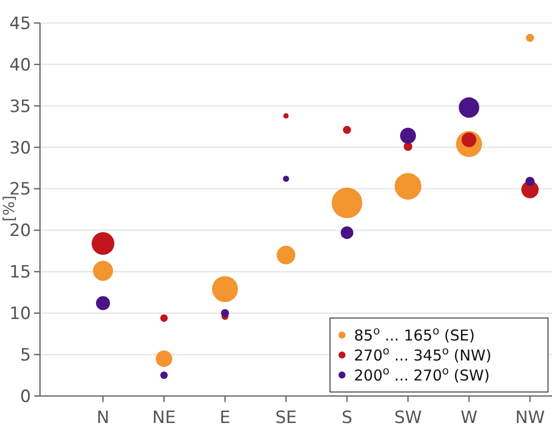 Image resolution: width=552 pixels, height=431 pixels. Describe the element at coordinates (20, 65) in the screenshot. I see `y-tick-label: 40` at that location.